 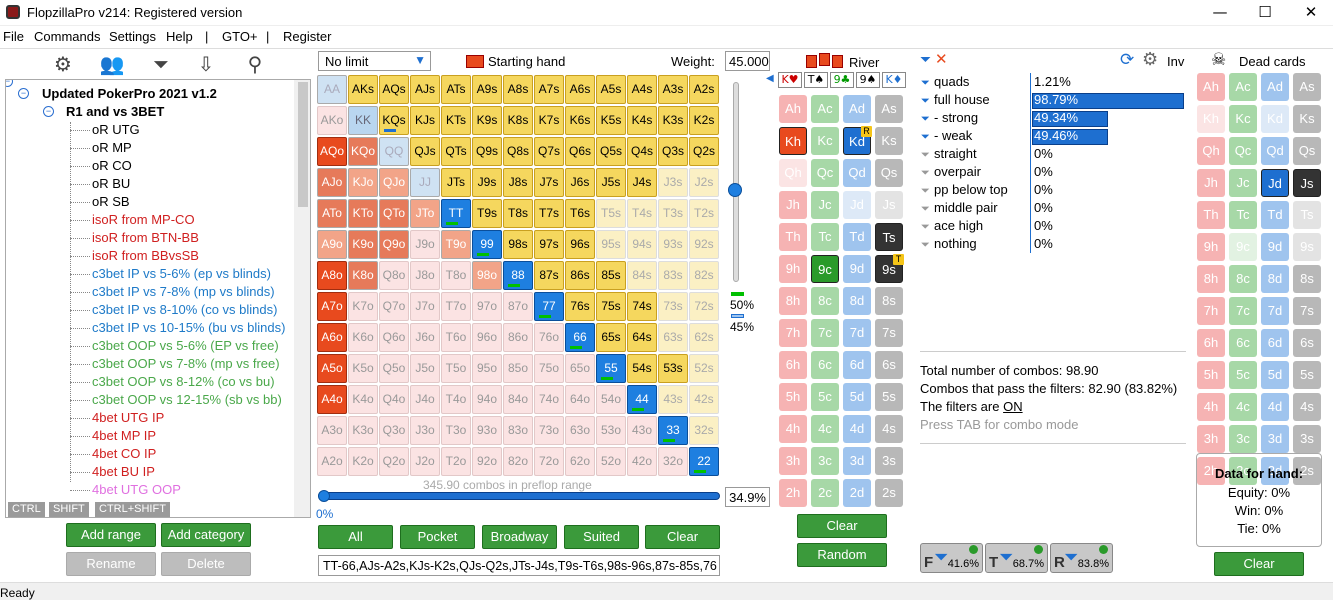 I want to click on hand-cell-65s: 65s, so click(x=611, y=337).